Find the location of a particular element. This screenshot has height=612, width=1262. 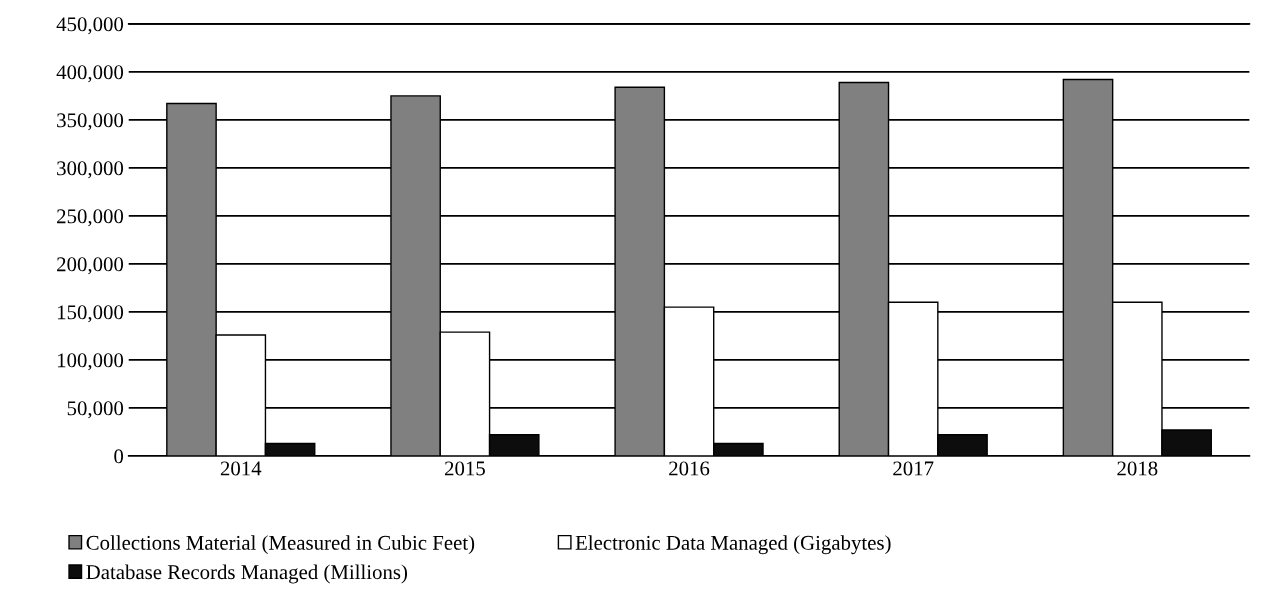

y-tick-label: 50,000 is located at coordinates (95, 410).